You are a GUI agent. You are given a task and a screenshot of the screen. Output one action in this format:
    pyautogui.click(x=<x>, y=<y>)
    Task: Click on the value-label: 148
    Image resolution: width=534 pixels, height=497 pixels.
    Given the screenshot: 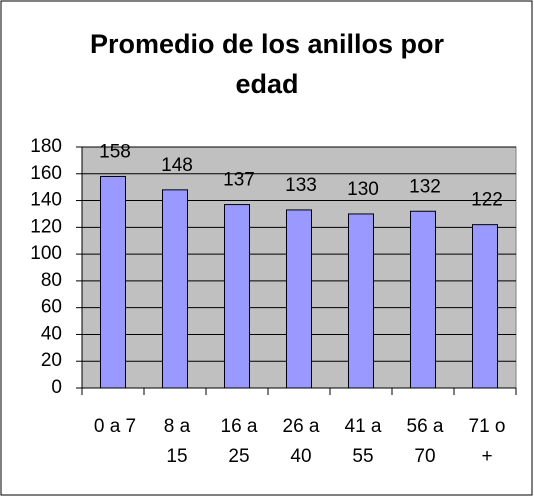 What is the action you would take?
    pyautogui.click(x=177, y=165)
    